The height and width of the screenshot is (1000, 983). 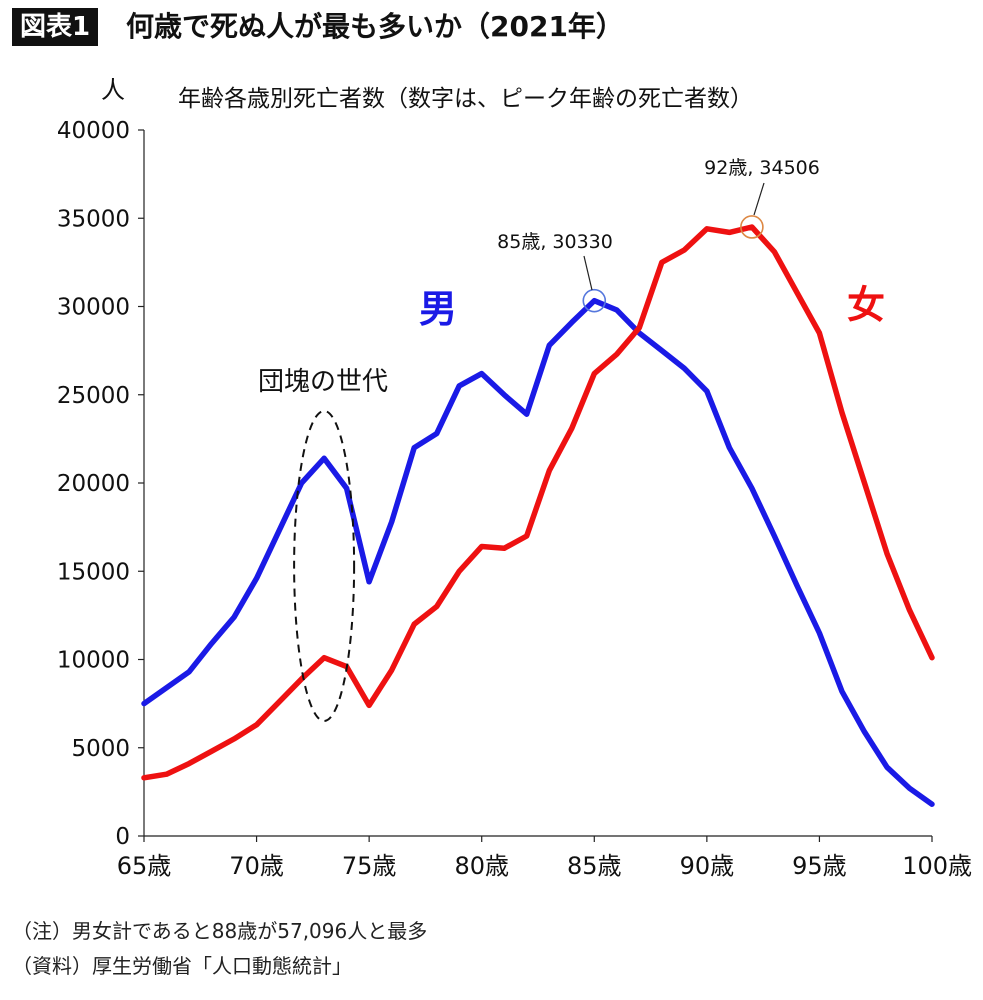 I want to click on x-tick-label: 80歳, so click(x=481, y=866).